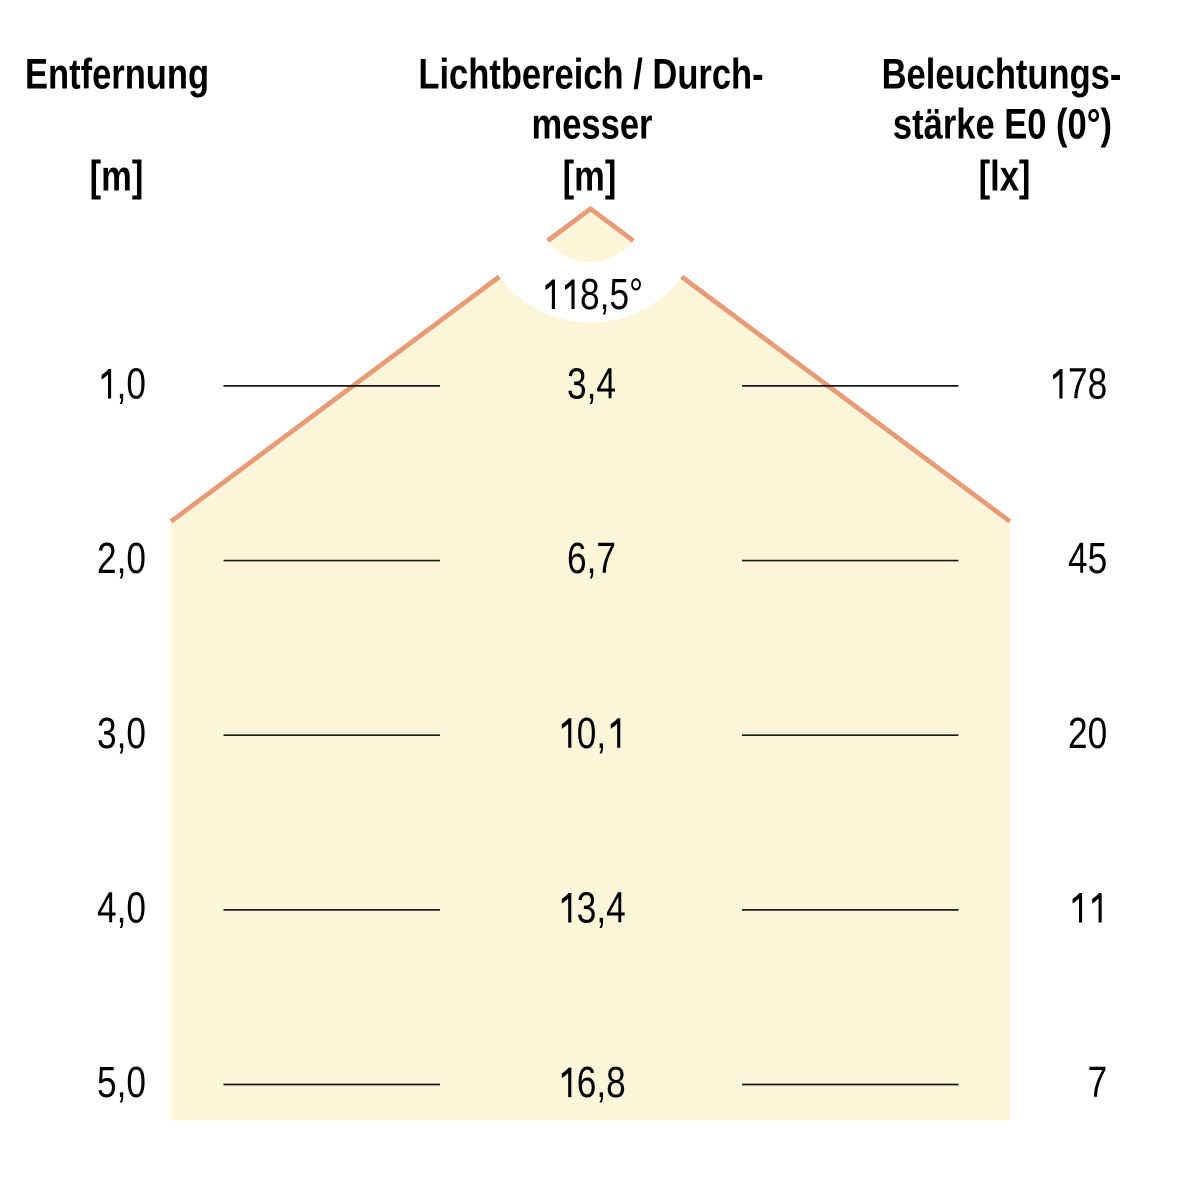 The image size is (1182, 1182). I want to click on svg-text: 3,0, so click(121, 733).